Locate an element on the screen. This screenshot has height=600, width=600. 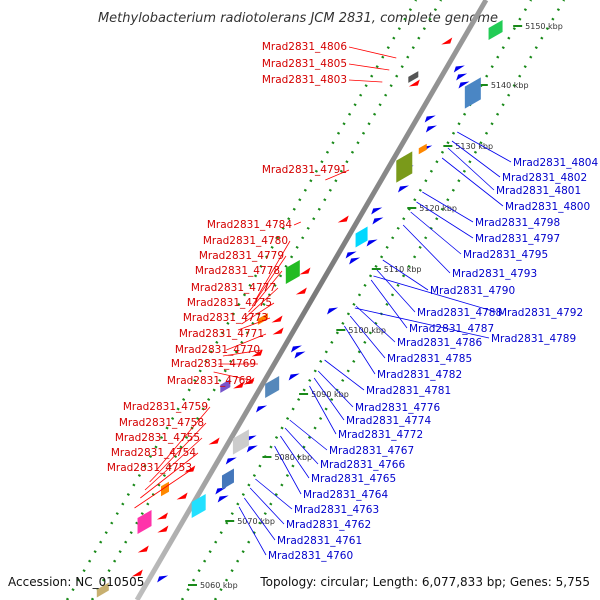
reverse-gene-label: Mrad2831_4772 is located at coordinates (380, 435).